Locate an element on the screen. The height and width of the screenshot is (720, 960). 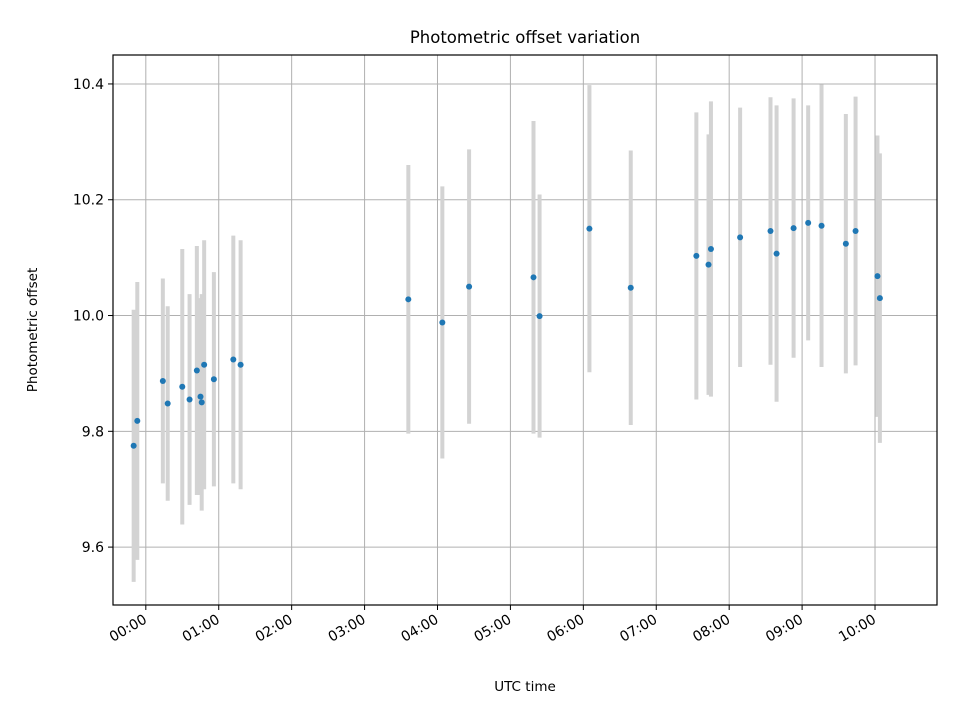
y-tick-label: 9.6 is located at coordinates (93, 548).